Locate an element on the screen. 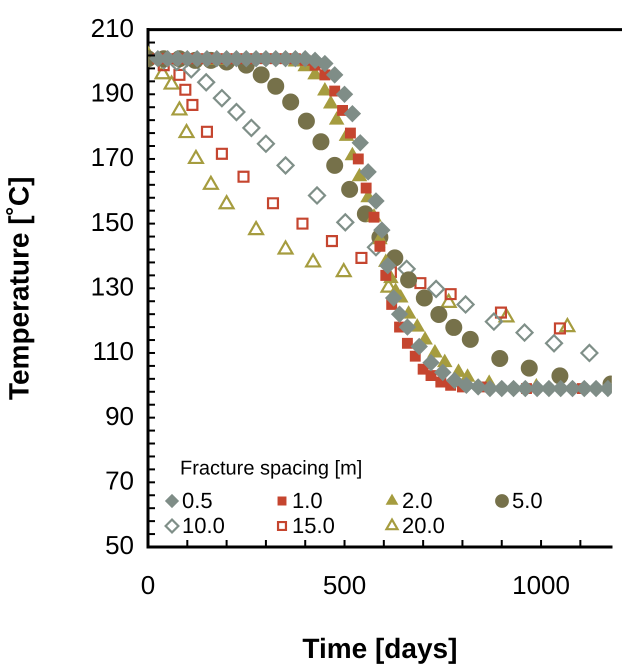 This screenshot has height=671, width=622. y-tick-label: 190 is located at coordinates (112, 92).